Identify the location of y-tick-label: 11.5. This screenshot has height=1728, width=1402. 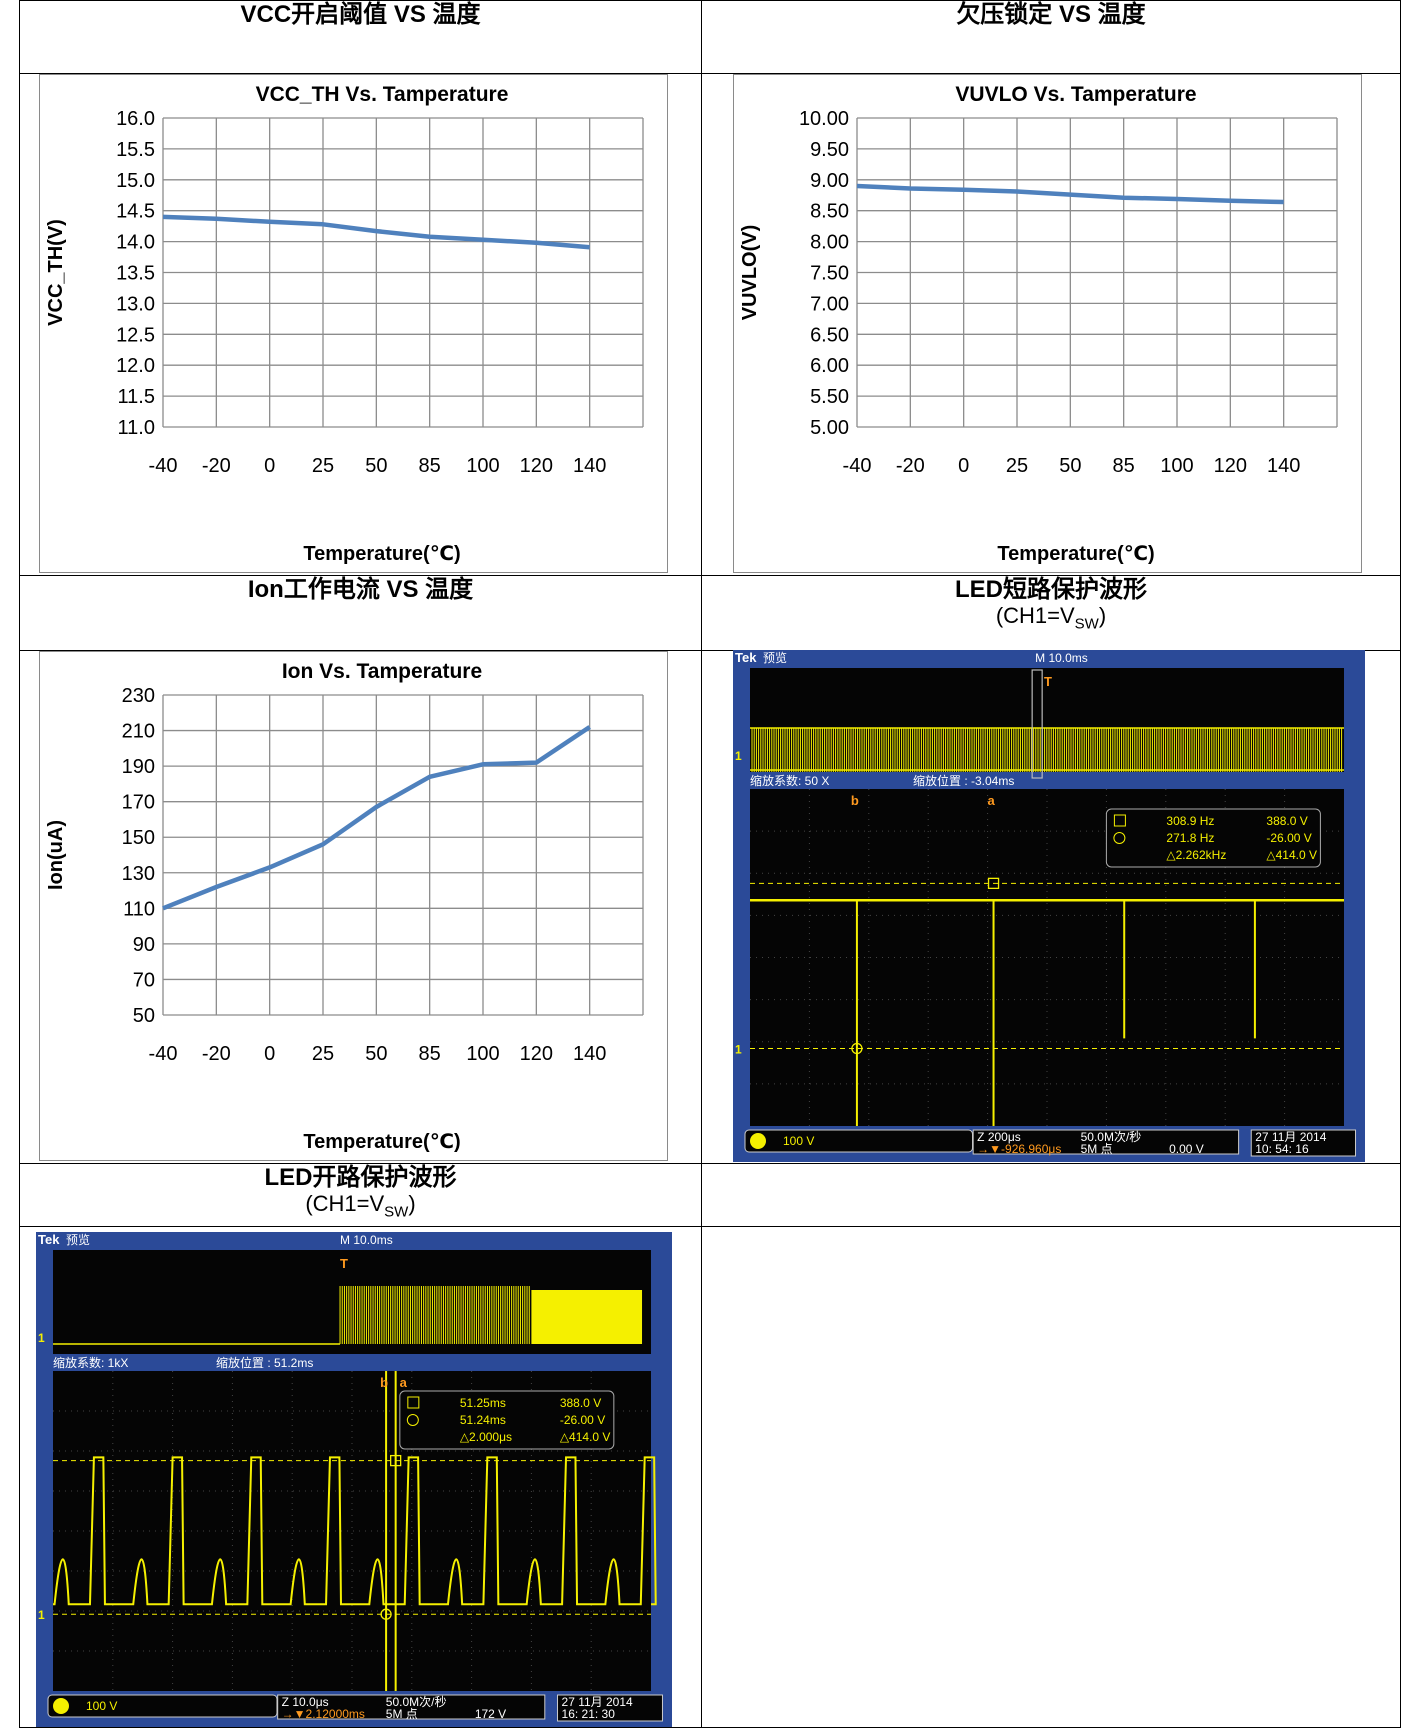
(136, 397).